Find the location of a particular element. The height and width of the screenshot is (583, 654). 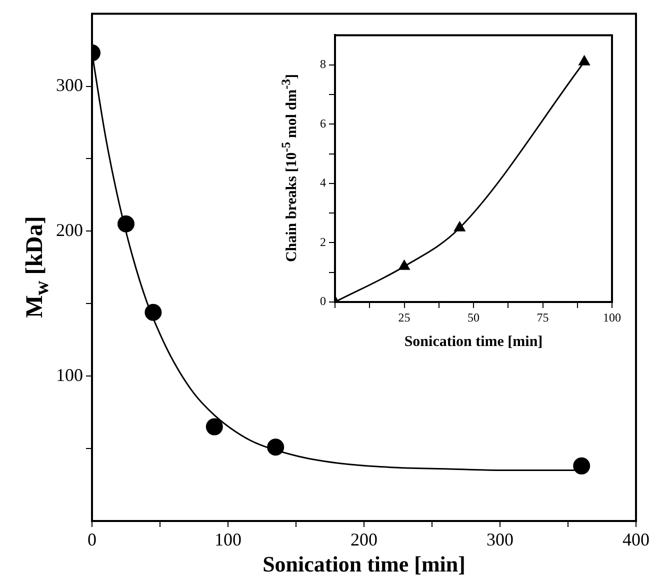

y-tick-label: 0 is located at coordinates (323, 301).